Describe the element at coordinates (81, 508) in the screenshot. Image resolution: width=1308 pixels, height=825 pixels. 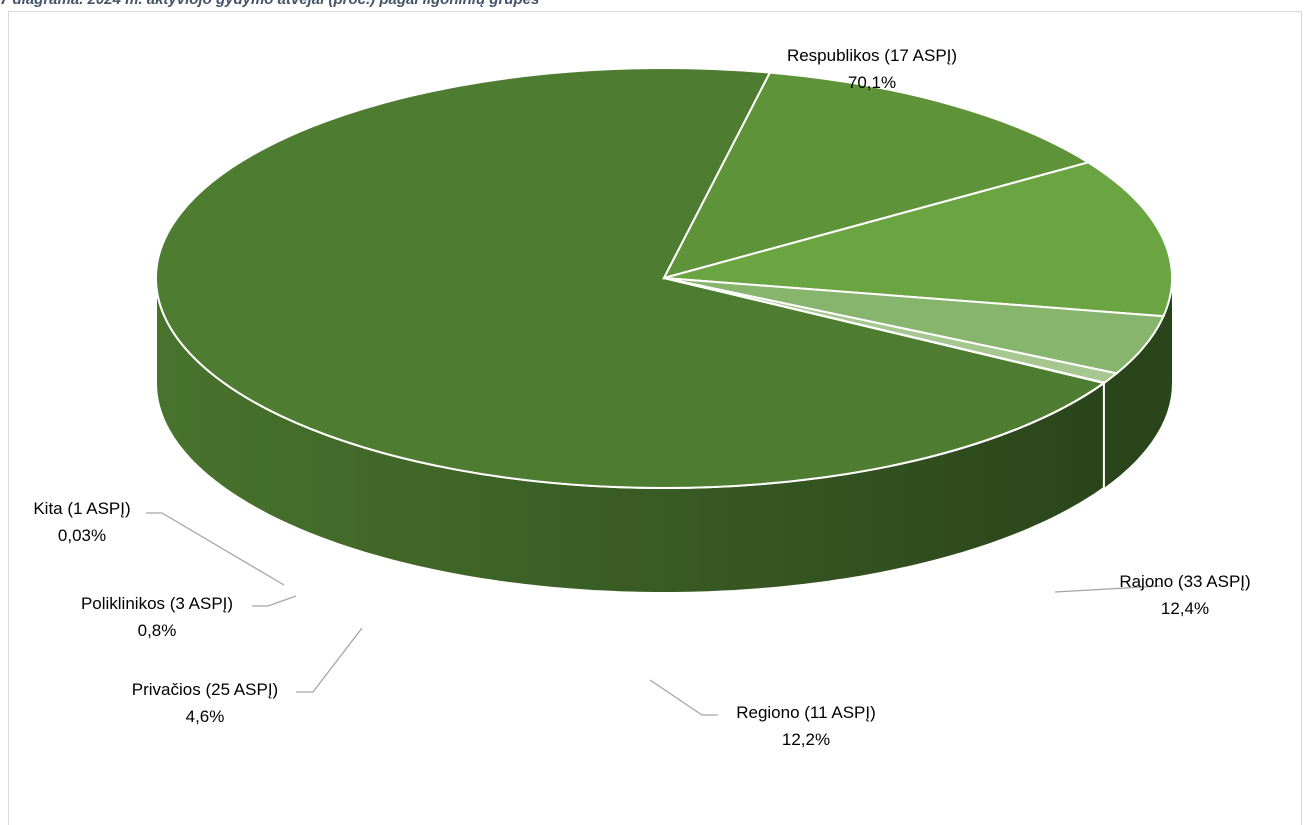
I see `slice-name-label-kita: Kita (1 ASPĮ)` at that location.